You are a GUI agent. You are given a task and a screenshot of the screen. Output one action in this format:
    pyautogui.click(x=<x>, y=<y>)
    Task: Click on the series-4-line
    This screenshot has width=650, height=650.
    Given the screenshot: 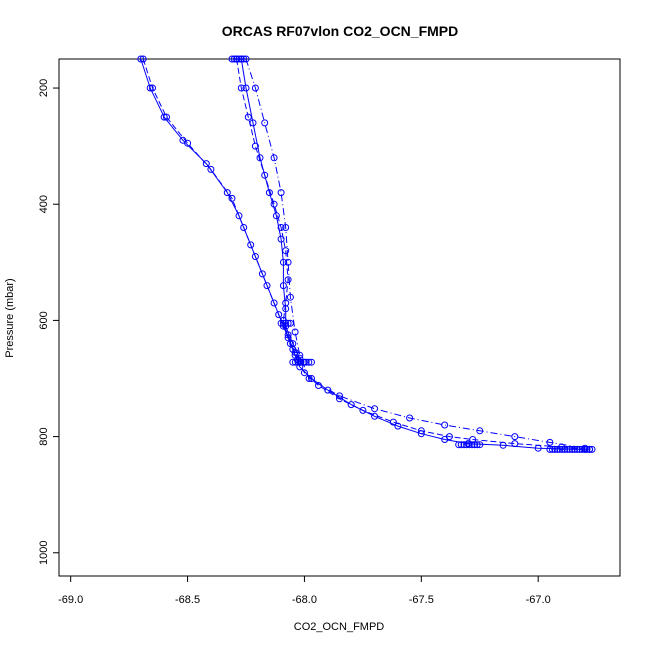 What is the action you would take?
    pyautogui.click(x=268, y=210)
    